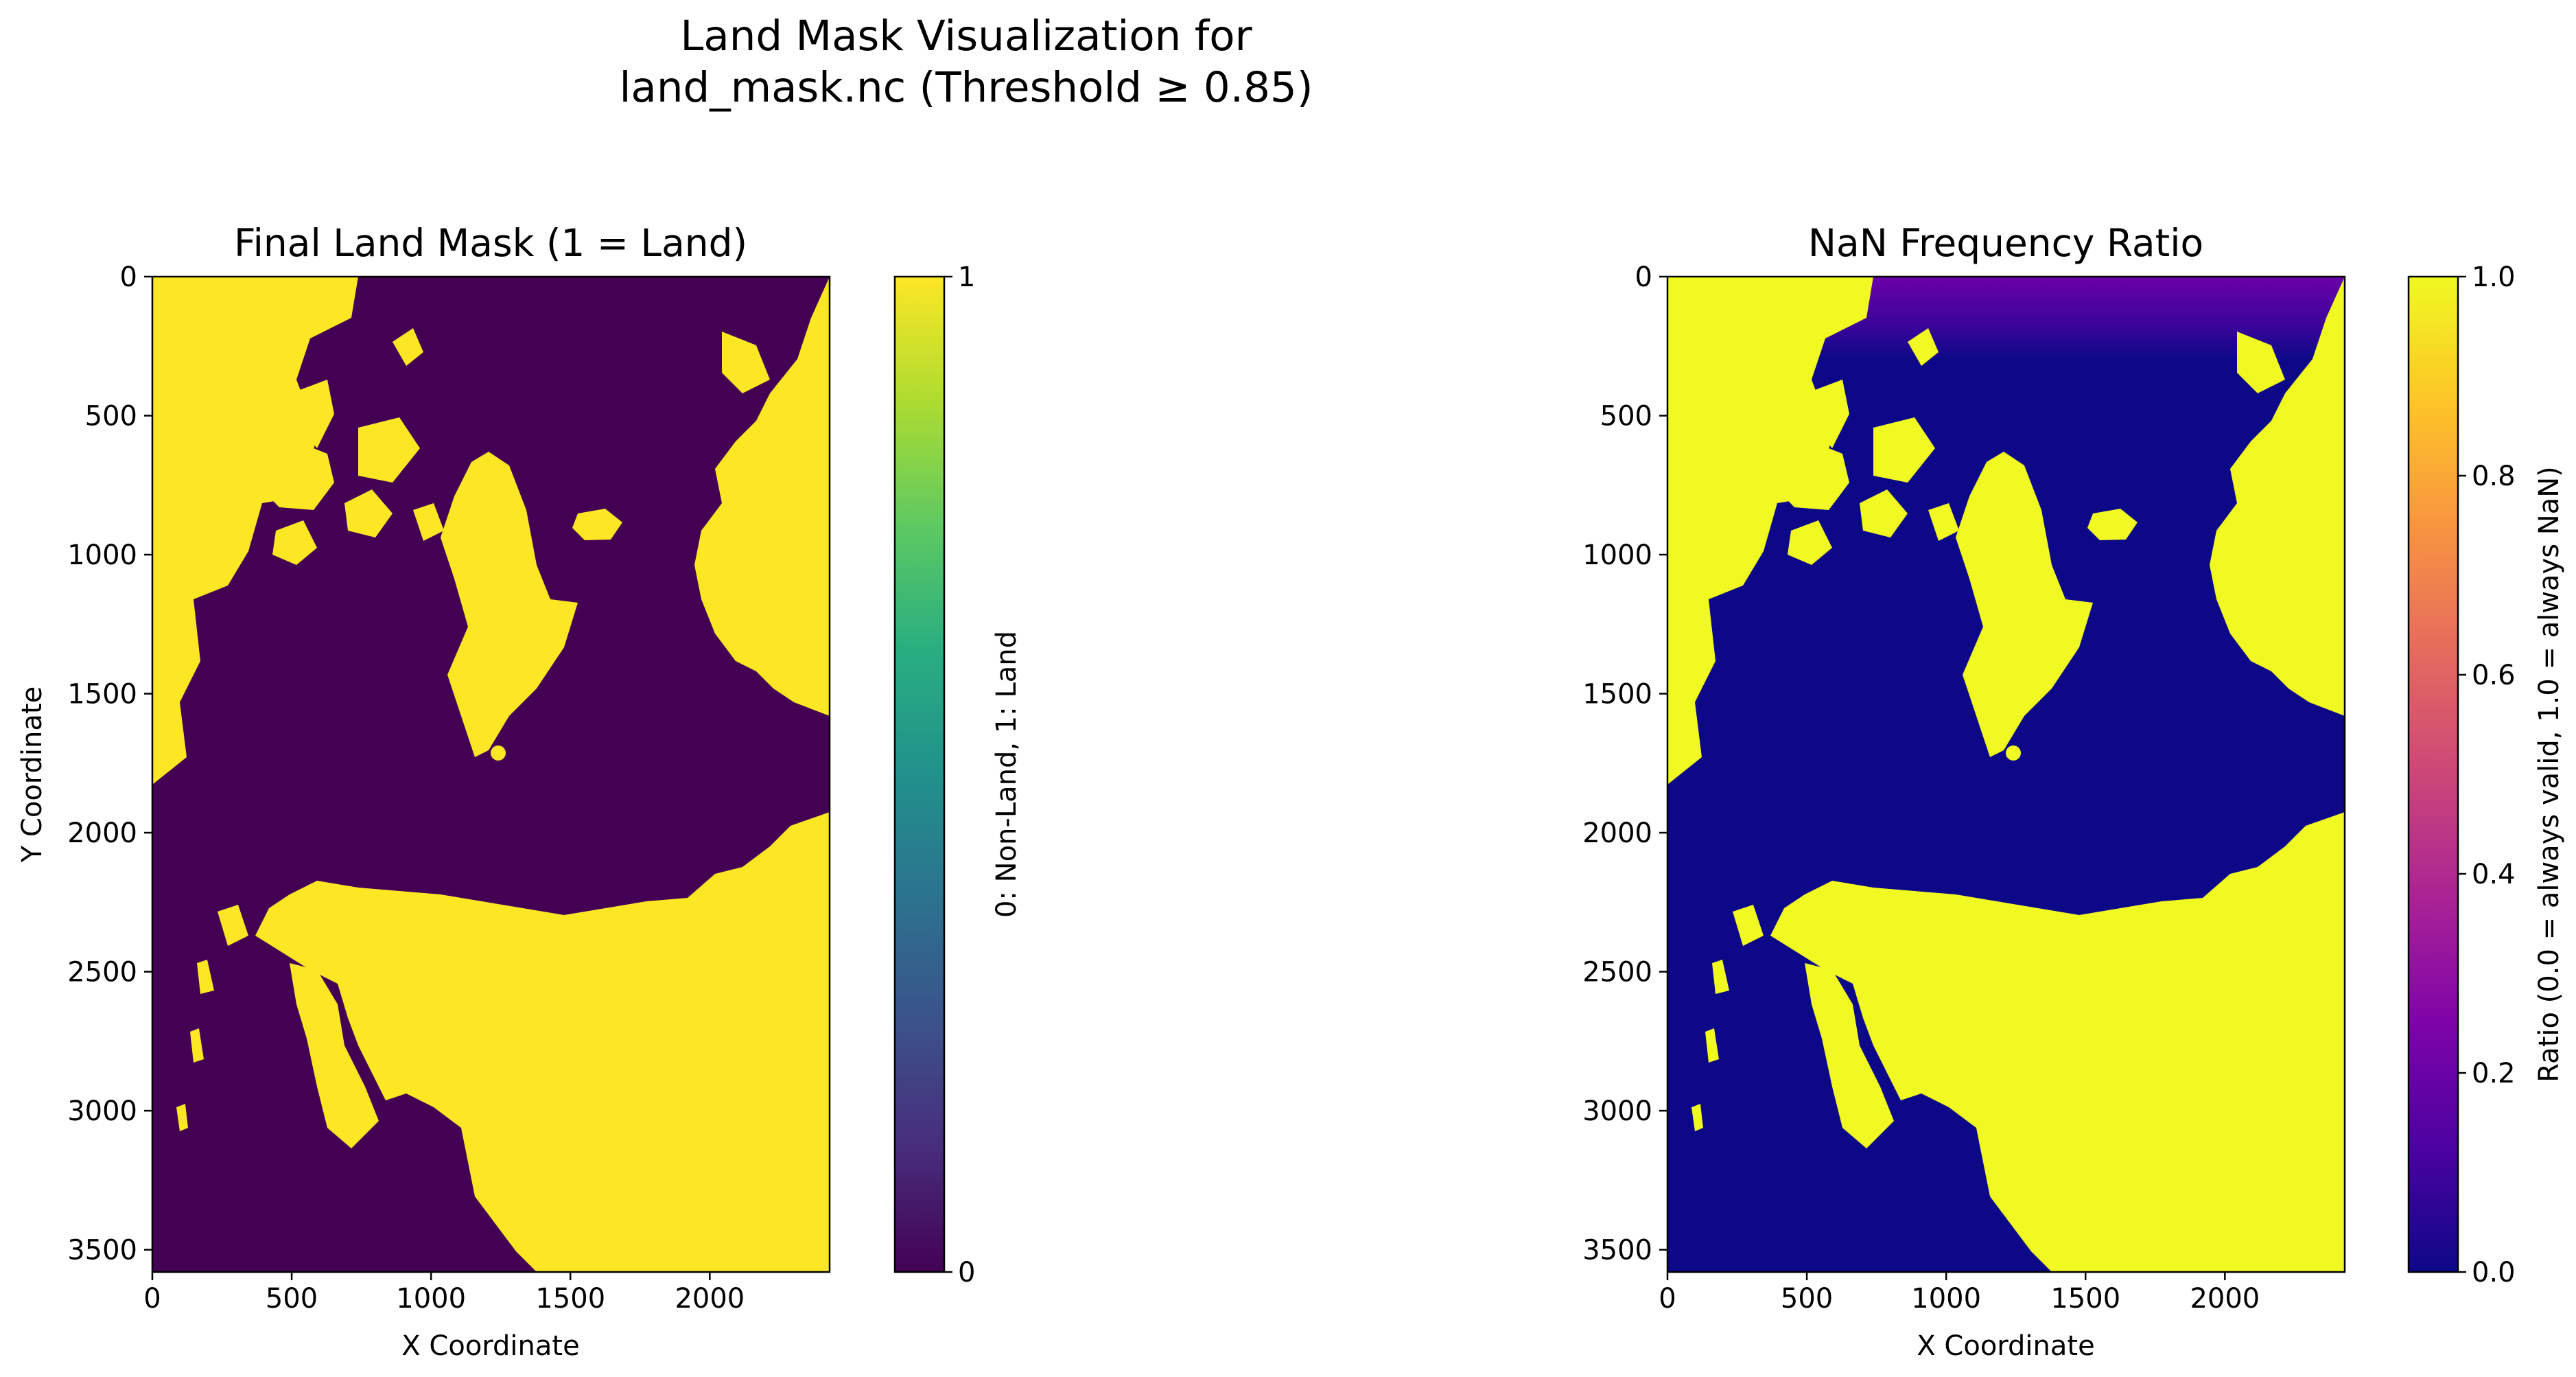 The width and height of the screenshot is (2576, 1377). What do you see at coordinates (2494, 1073) in the screenshot?
I see `colorbar-tick-label: 0.2` at bounding box center [2494, 1073].